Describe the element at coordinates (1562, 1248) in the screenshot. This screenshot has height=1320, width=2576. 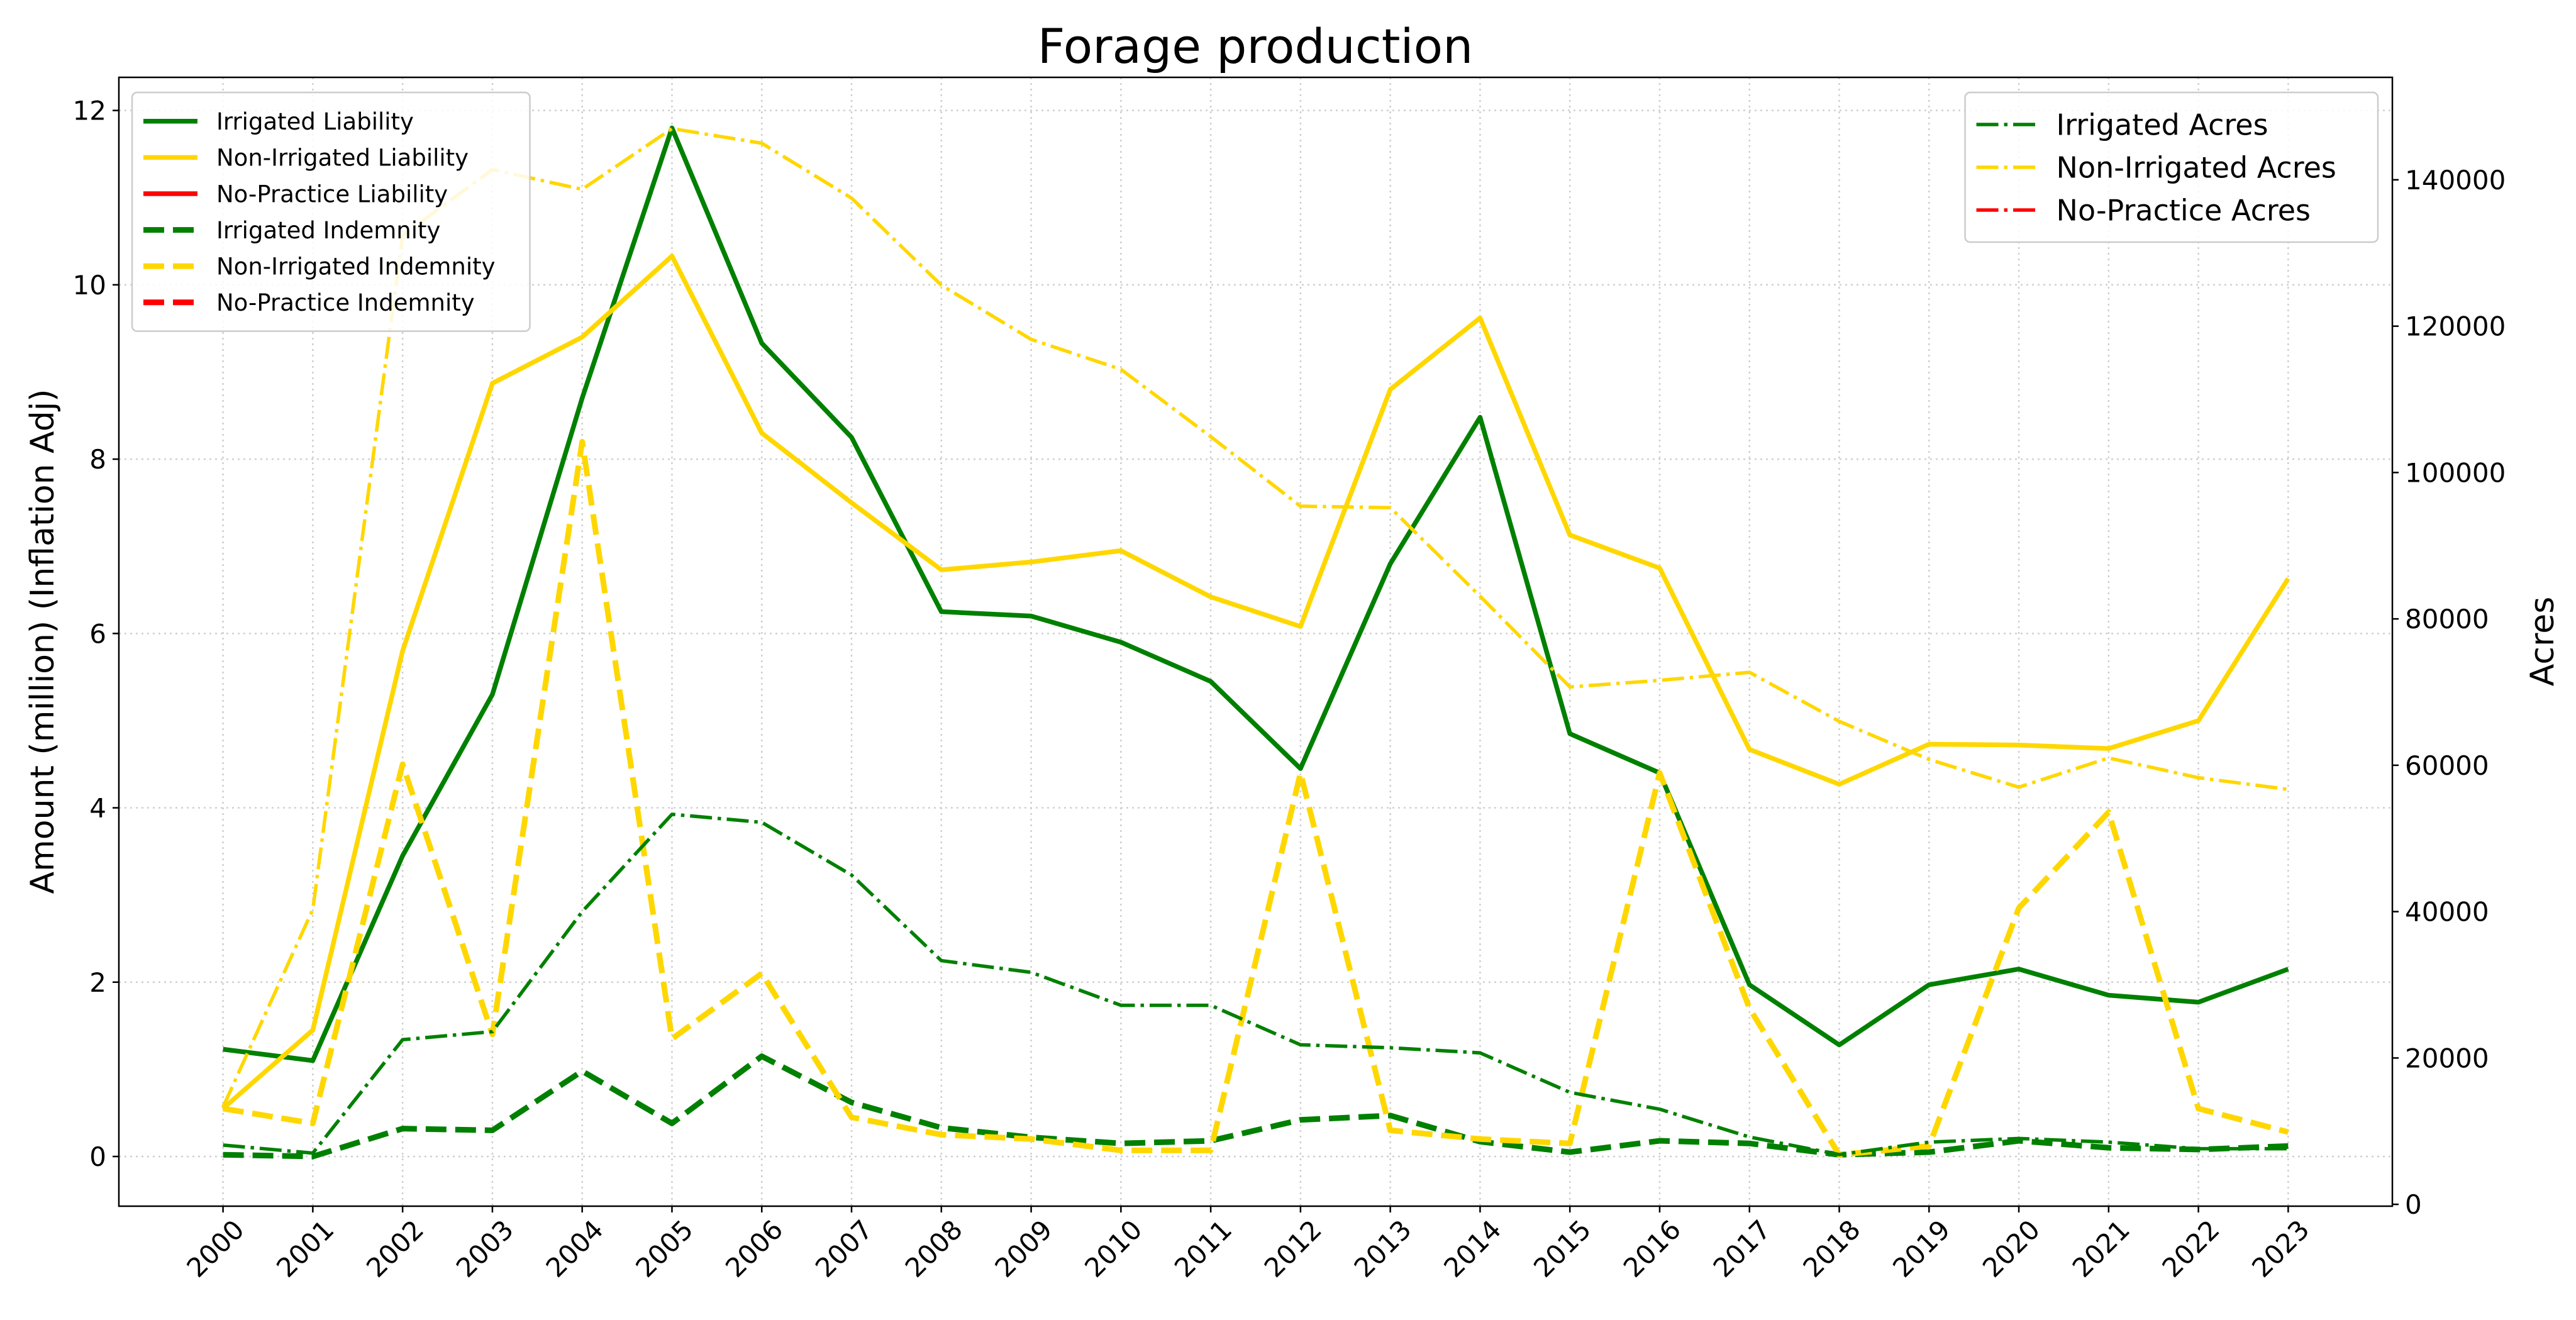
I see `x-tick-label: 2015` at that location.